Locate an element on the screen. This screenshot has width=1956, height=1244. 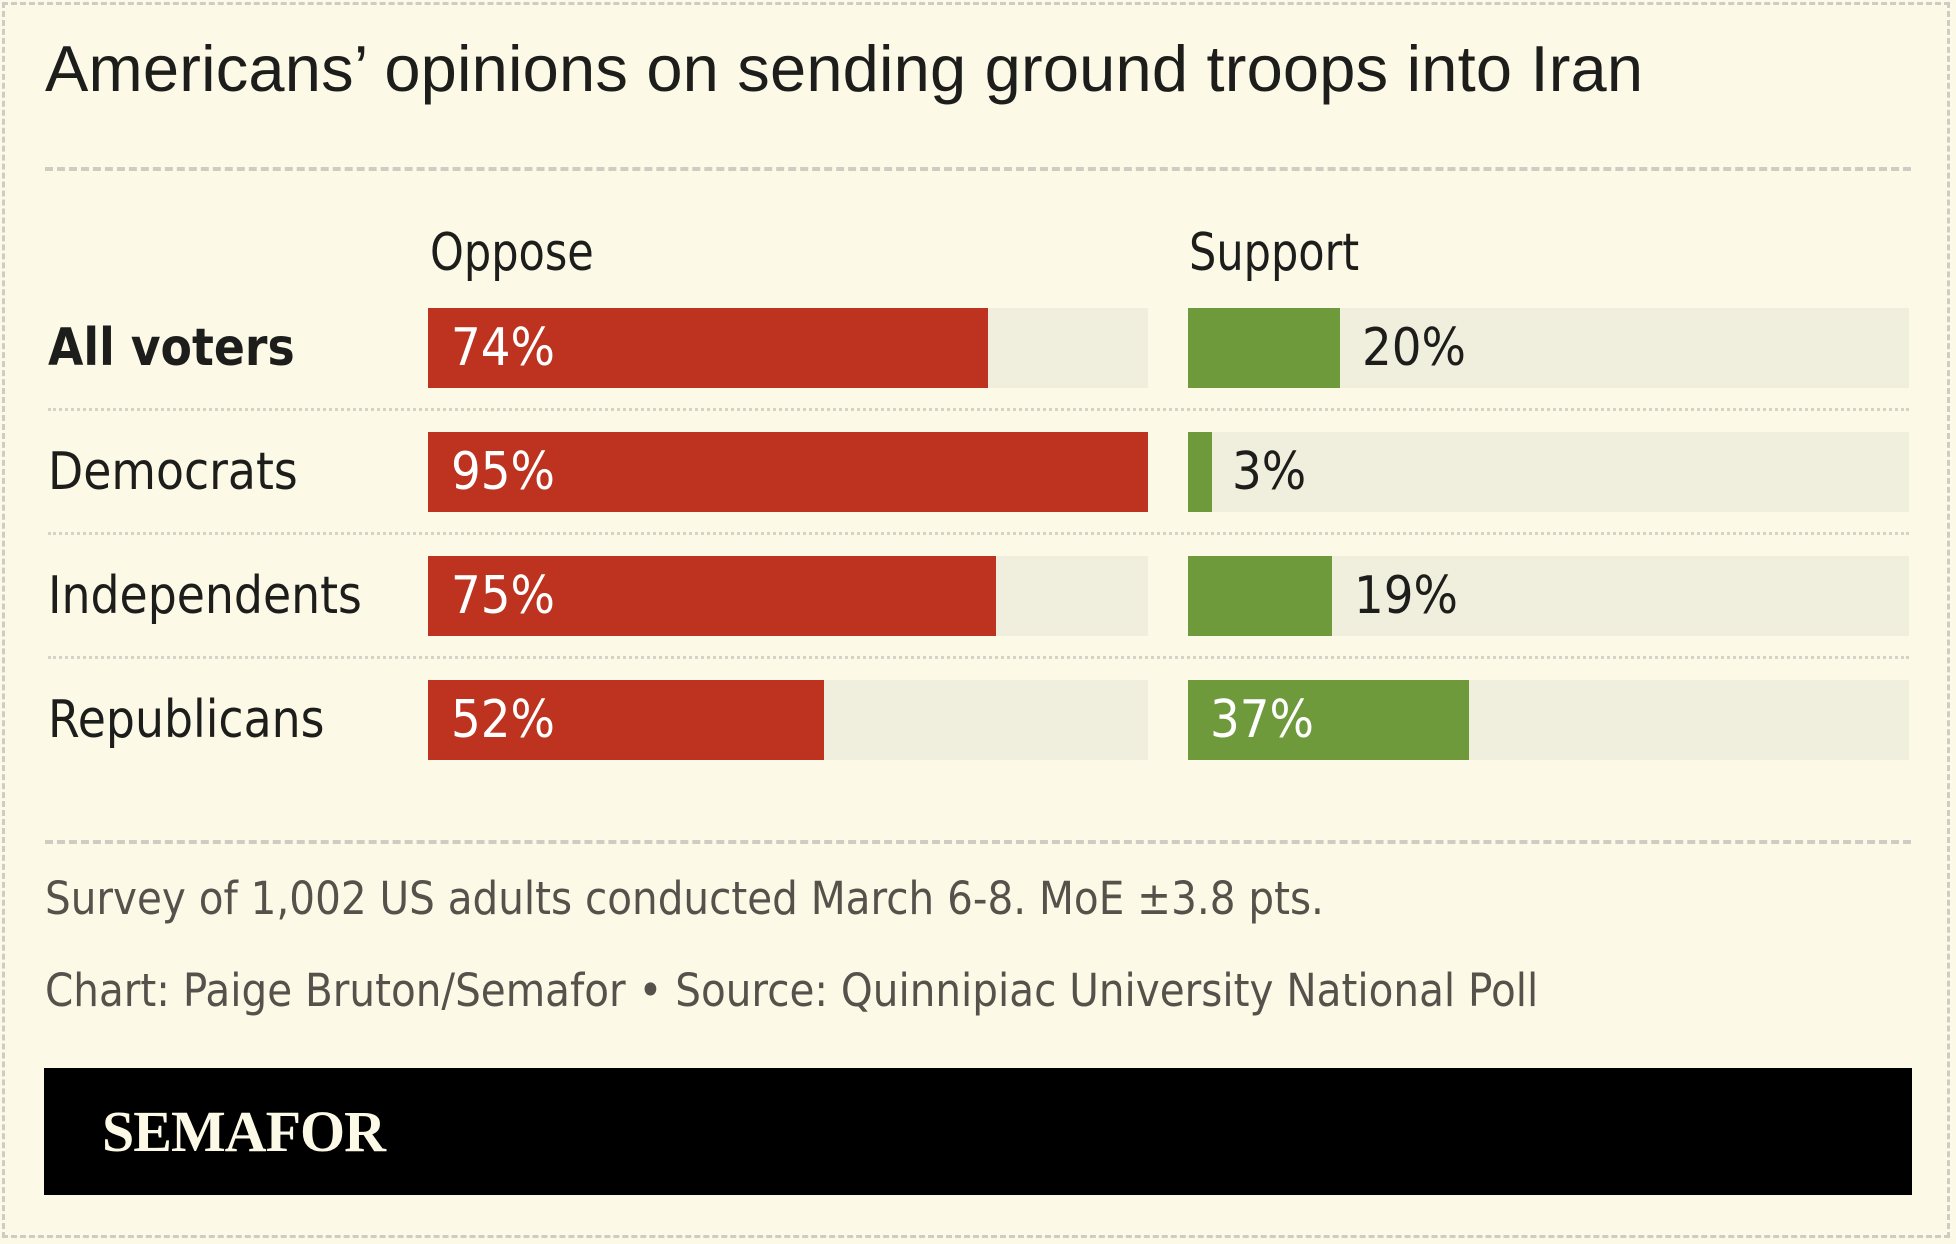
row-label: All voters is located at coordinates (171, 348).